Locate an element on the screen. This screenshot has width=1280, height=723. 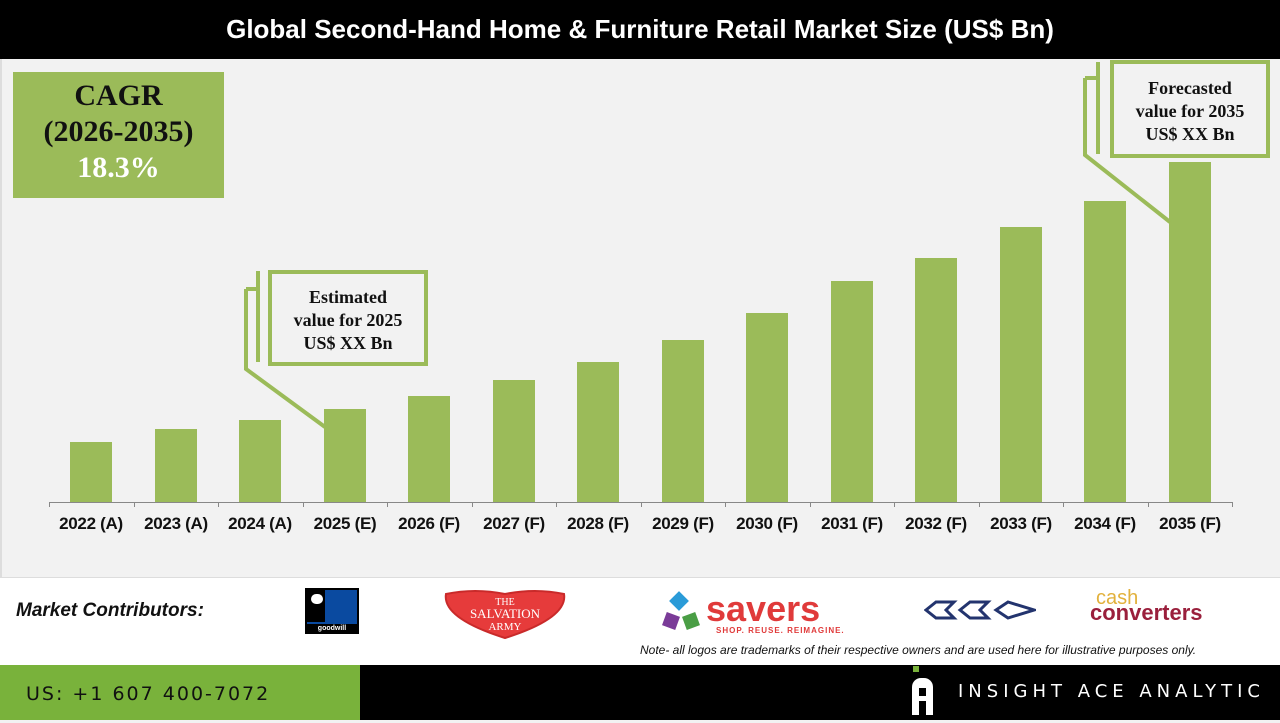
contact-phone: US: +1 607 400-7072 is located at coordinates (180, 692).